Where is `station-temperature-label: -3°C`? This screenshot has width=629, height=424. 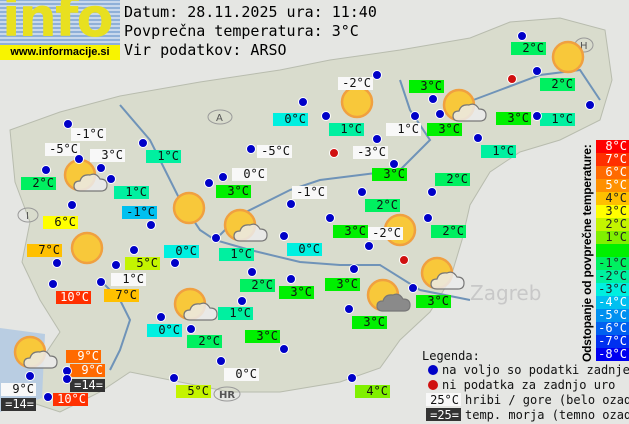
station-temperature-label: -3°C is located at coordinates (370, 152).